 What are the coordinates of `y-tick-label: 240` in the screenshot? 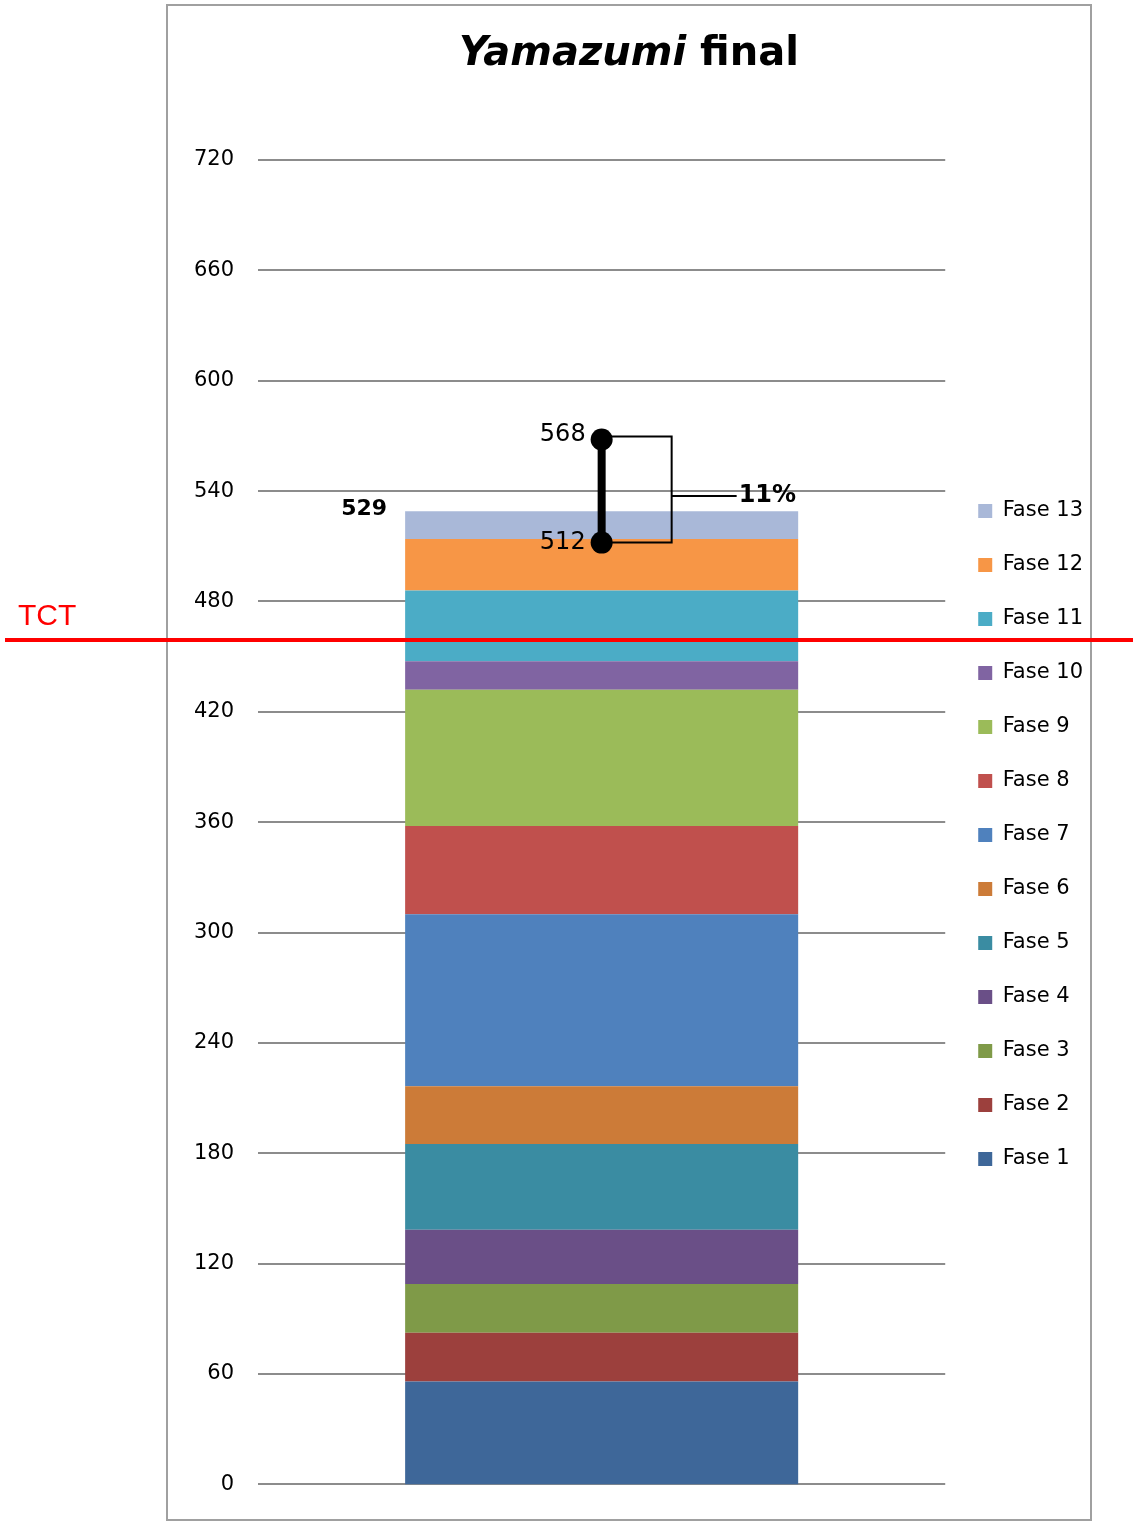 It's located at (214, 1041).